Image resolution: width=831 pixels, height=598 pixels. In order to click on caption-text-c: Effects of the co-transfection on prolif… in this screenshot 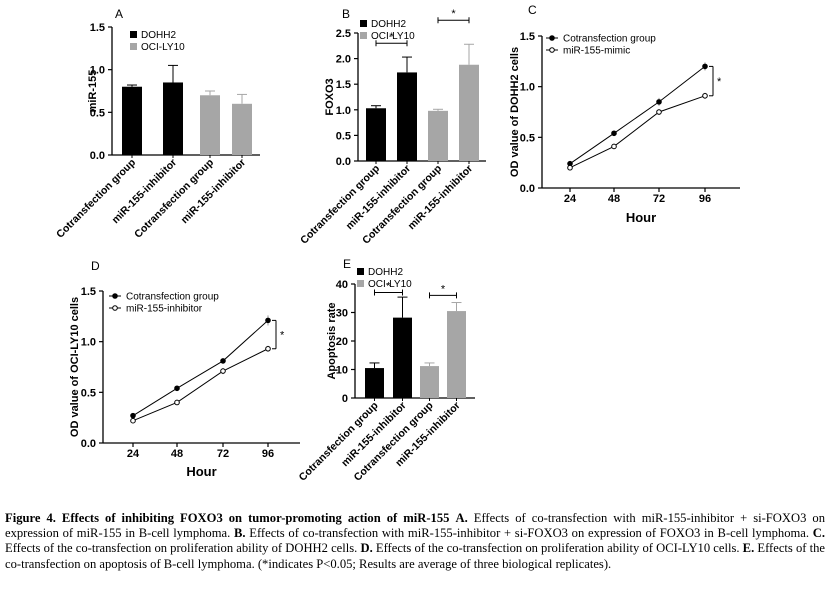, I will do `click(181, 548)`.